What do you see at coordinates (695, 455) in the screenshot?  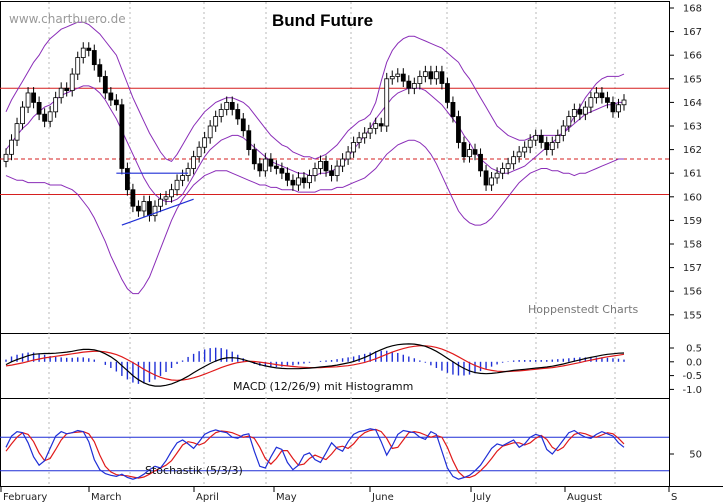 I see `y-tick-label: 50` at bounding box center [695, 455].